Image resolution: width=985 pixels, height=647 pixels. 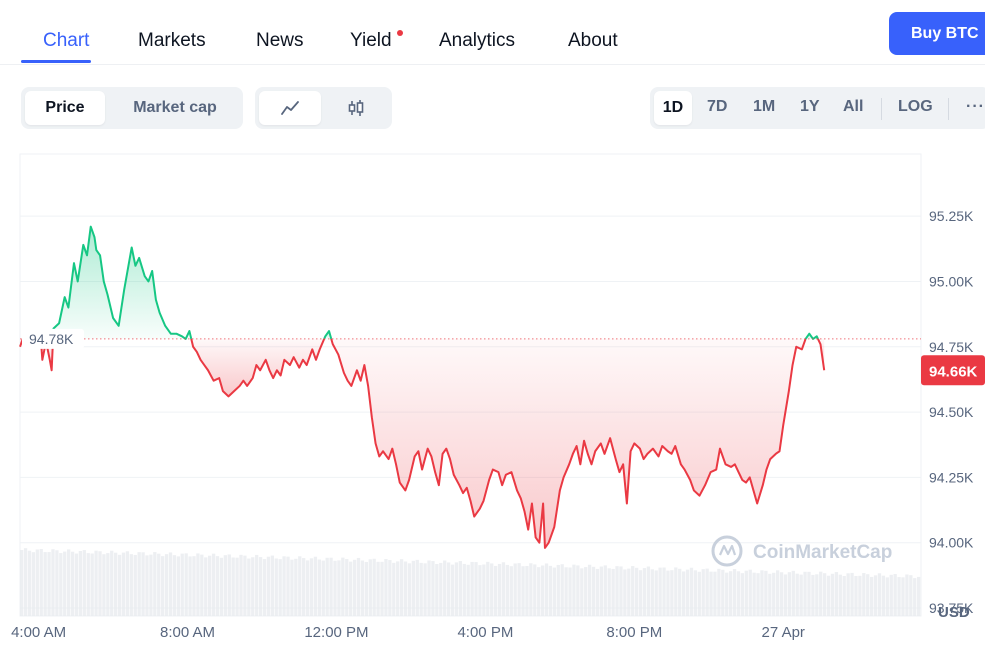 I want to click on range-1m-button: 1M, so click(x=764, y=106).